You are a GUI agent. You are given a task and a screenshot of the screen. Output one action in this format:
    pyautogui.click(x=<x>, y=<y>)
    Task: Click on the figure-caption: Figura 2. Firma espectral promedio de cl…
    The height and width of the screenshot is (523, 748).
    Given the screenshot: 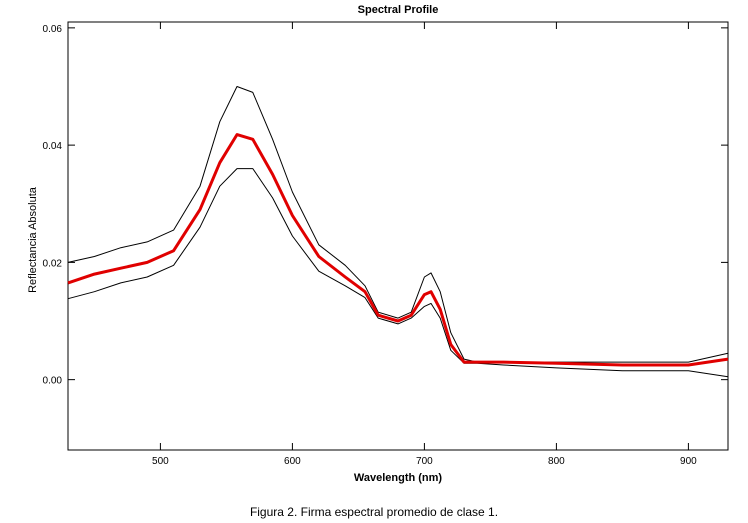 What is the action you would take?
    pyautogui.click(x=374, y=512)
    